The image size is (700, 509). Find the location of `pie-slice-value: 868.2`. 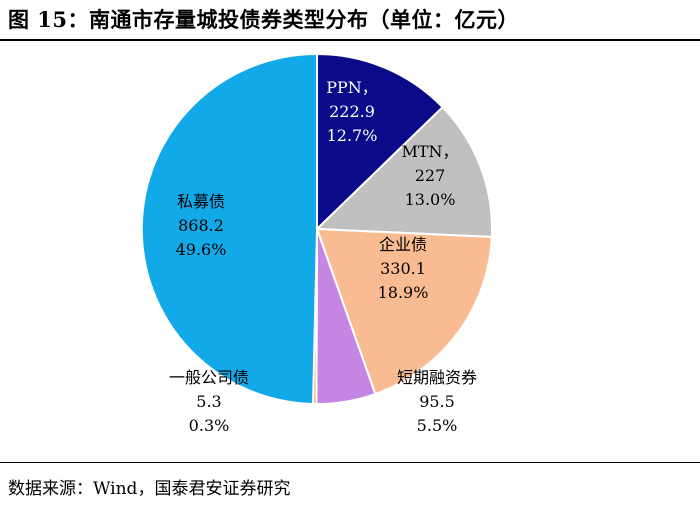

pie-slice-value: 868.2 is located at coordinates (201, 225).